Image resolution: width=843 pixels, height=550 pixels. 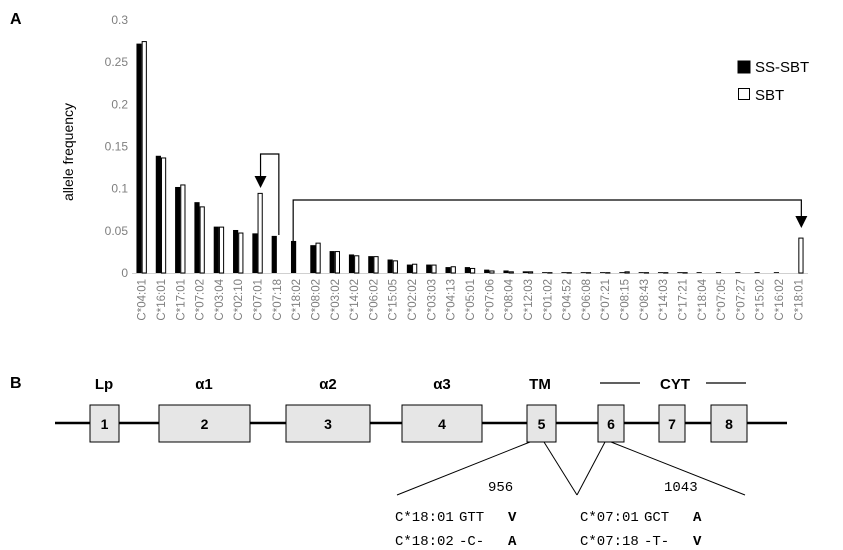 I want to click on x-tick-label: C*17:01, so click(x=181, y=300).